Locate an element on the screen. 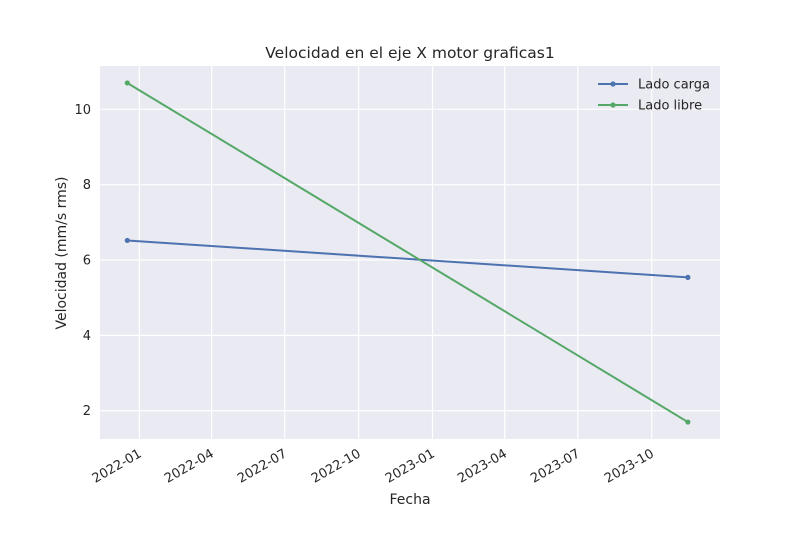  x-tick-label: 2022-07 is located at coordinates (262, 466).